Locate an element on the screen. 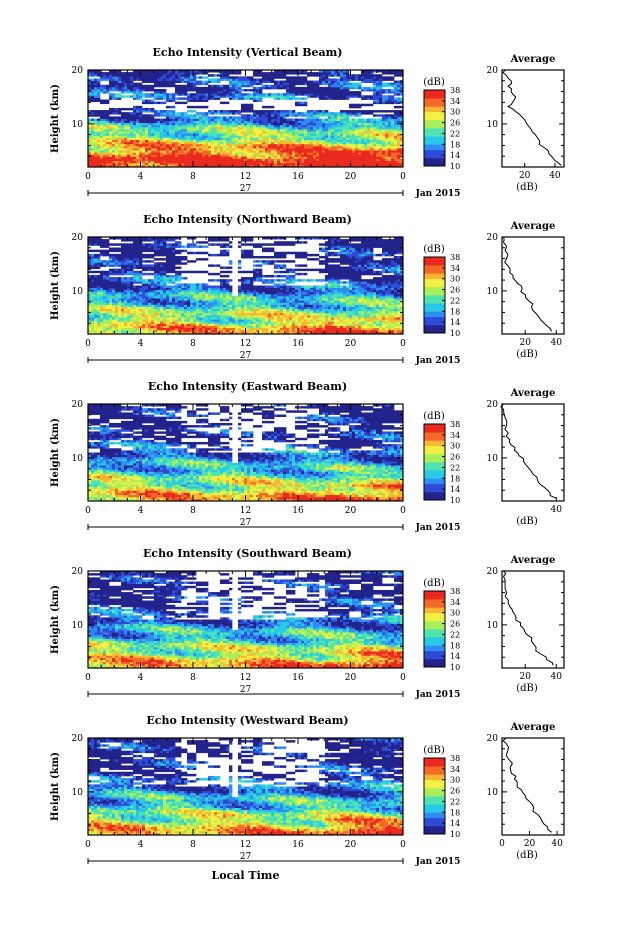 This screenshot has height=929, width=620. colorbar-segment is located at coordinates (434, 154).